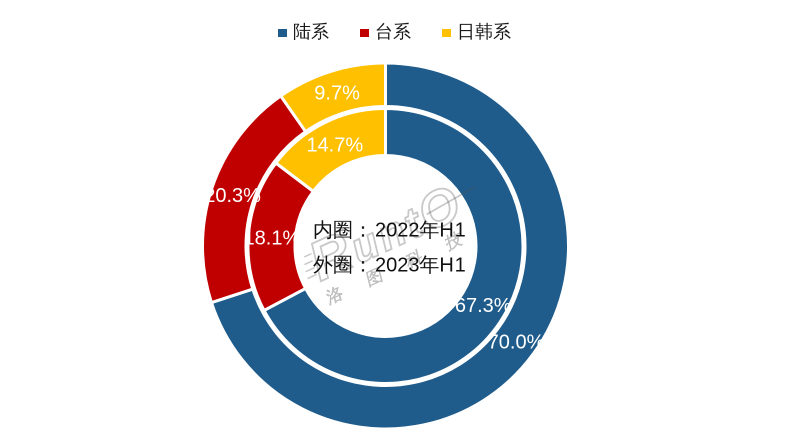 This screenshot has height=444, width=800. I want to click on svg-text: 2022, so click(397, 231).